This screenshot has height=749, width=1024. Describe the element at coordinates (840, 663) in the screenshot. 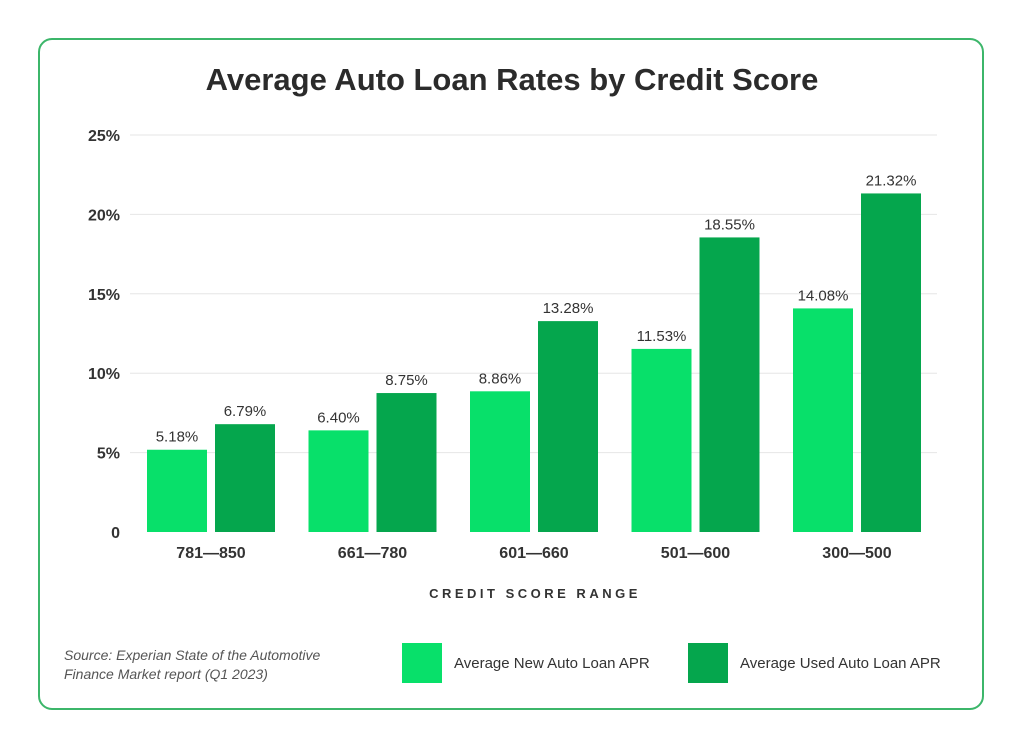

I see `legend-label-used: Average Used Auto Loan APR` at that location.